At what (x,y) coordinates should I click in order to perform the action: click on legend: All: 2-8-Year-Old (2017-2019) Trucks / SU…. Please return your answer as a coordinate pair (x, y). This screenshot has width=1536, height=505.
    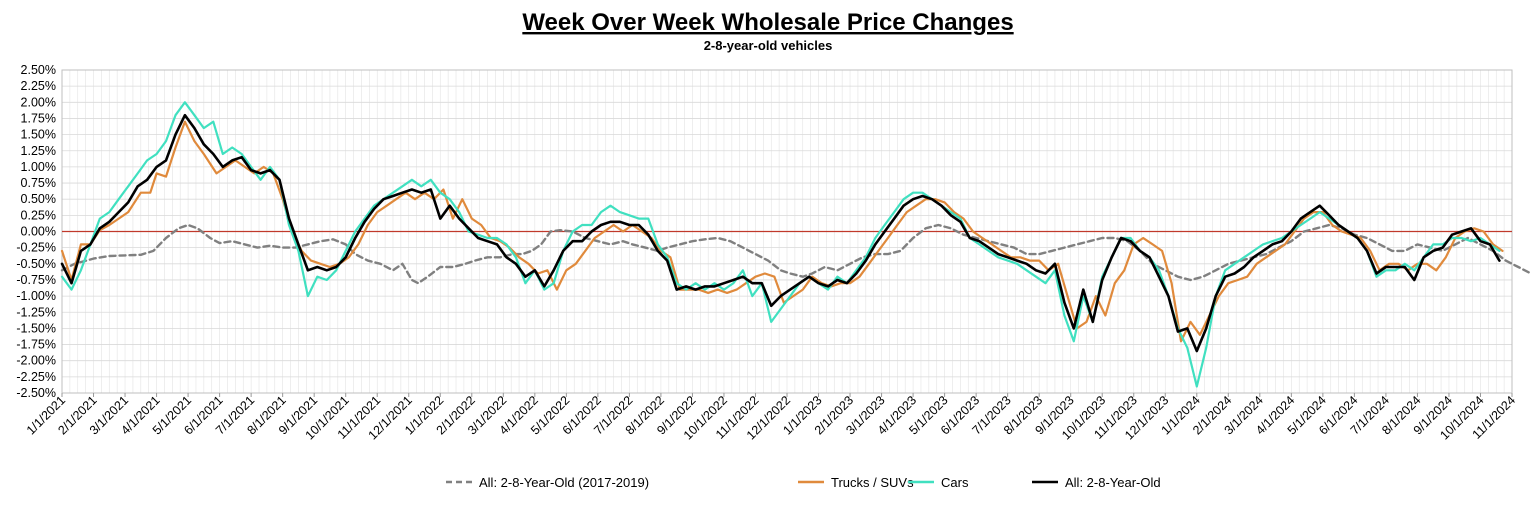
    Looking at the image, I should click on (803, 482).